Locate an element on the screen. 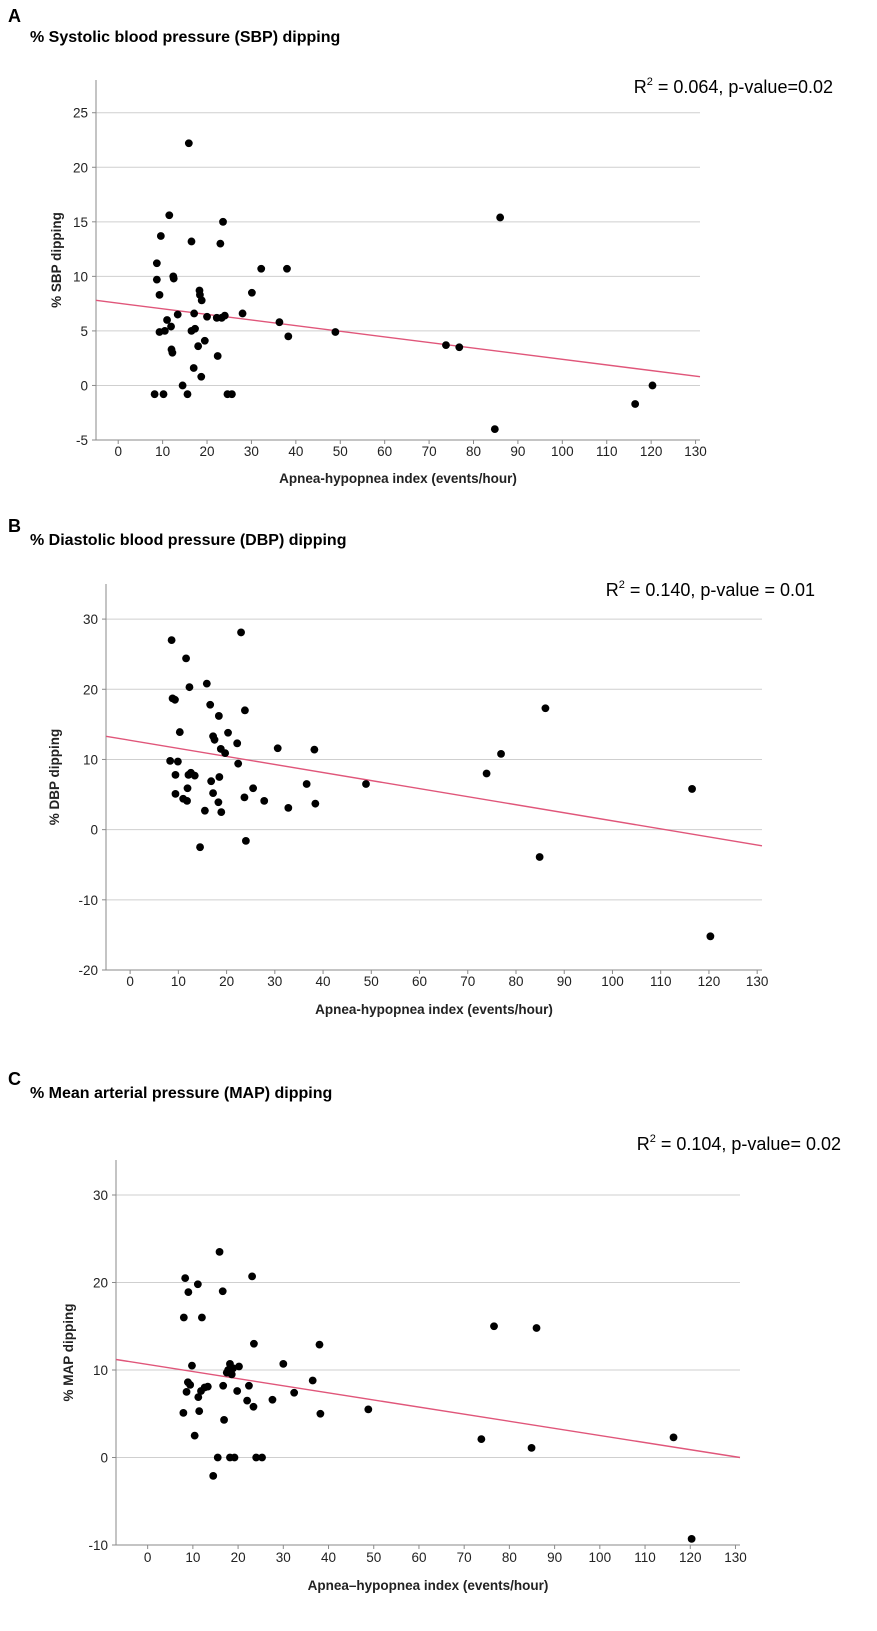  x-tick-label: 50 is located at coordinates (371, 981).